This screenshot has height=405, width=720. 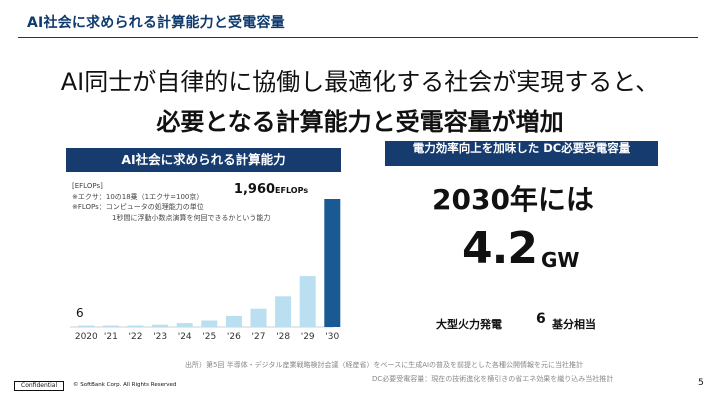 What do you see at coordinates (500, 248) in the screenshot?
I see `power-value: 4.2` at bounding box center [500, 248].